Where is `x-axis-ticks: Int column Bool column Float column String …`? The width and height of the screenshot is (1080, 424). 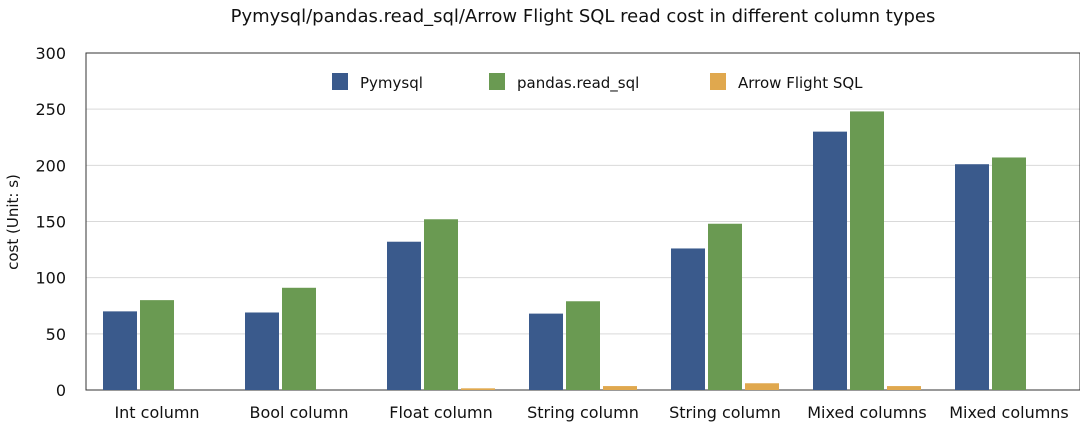
x-axis-ticks: Int column Bool column Float column String … is located at coordinates (591, 412).